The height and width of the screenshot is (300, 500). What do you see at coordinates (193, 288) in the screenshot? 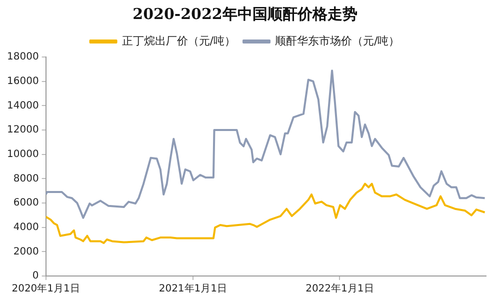
I see `x-tick-label: 2021年1月1日` at bounding box center [193, 288].